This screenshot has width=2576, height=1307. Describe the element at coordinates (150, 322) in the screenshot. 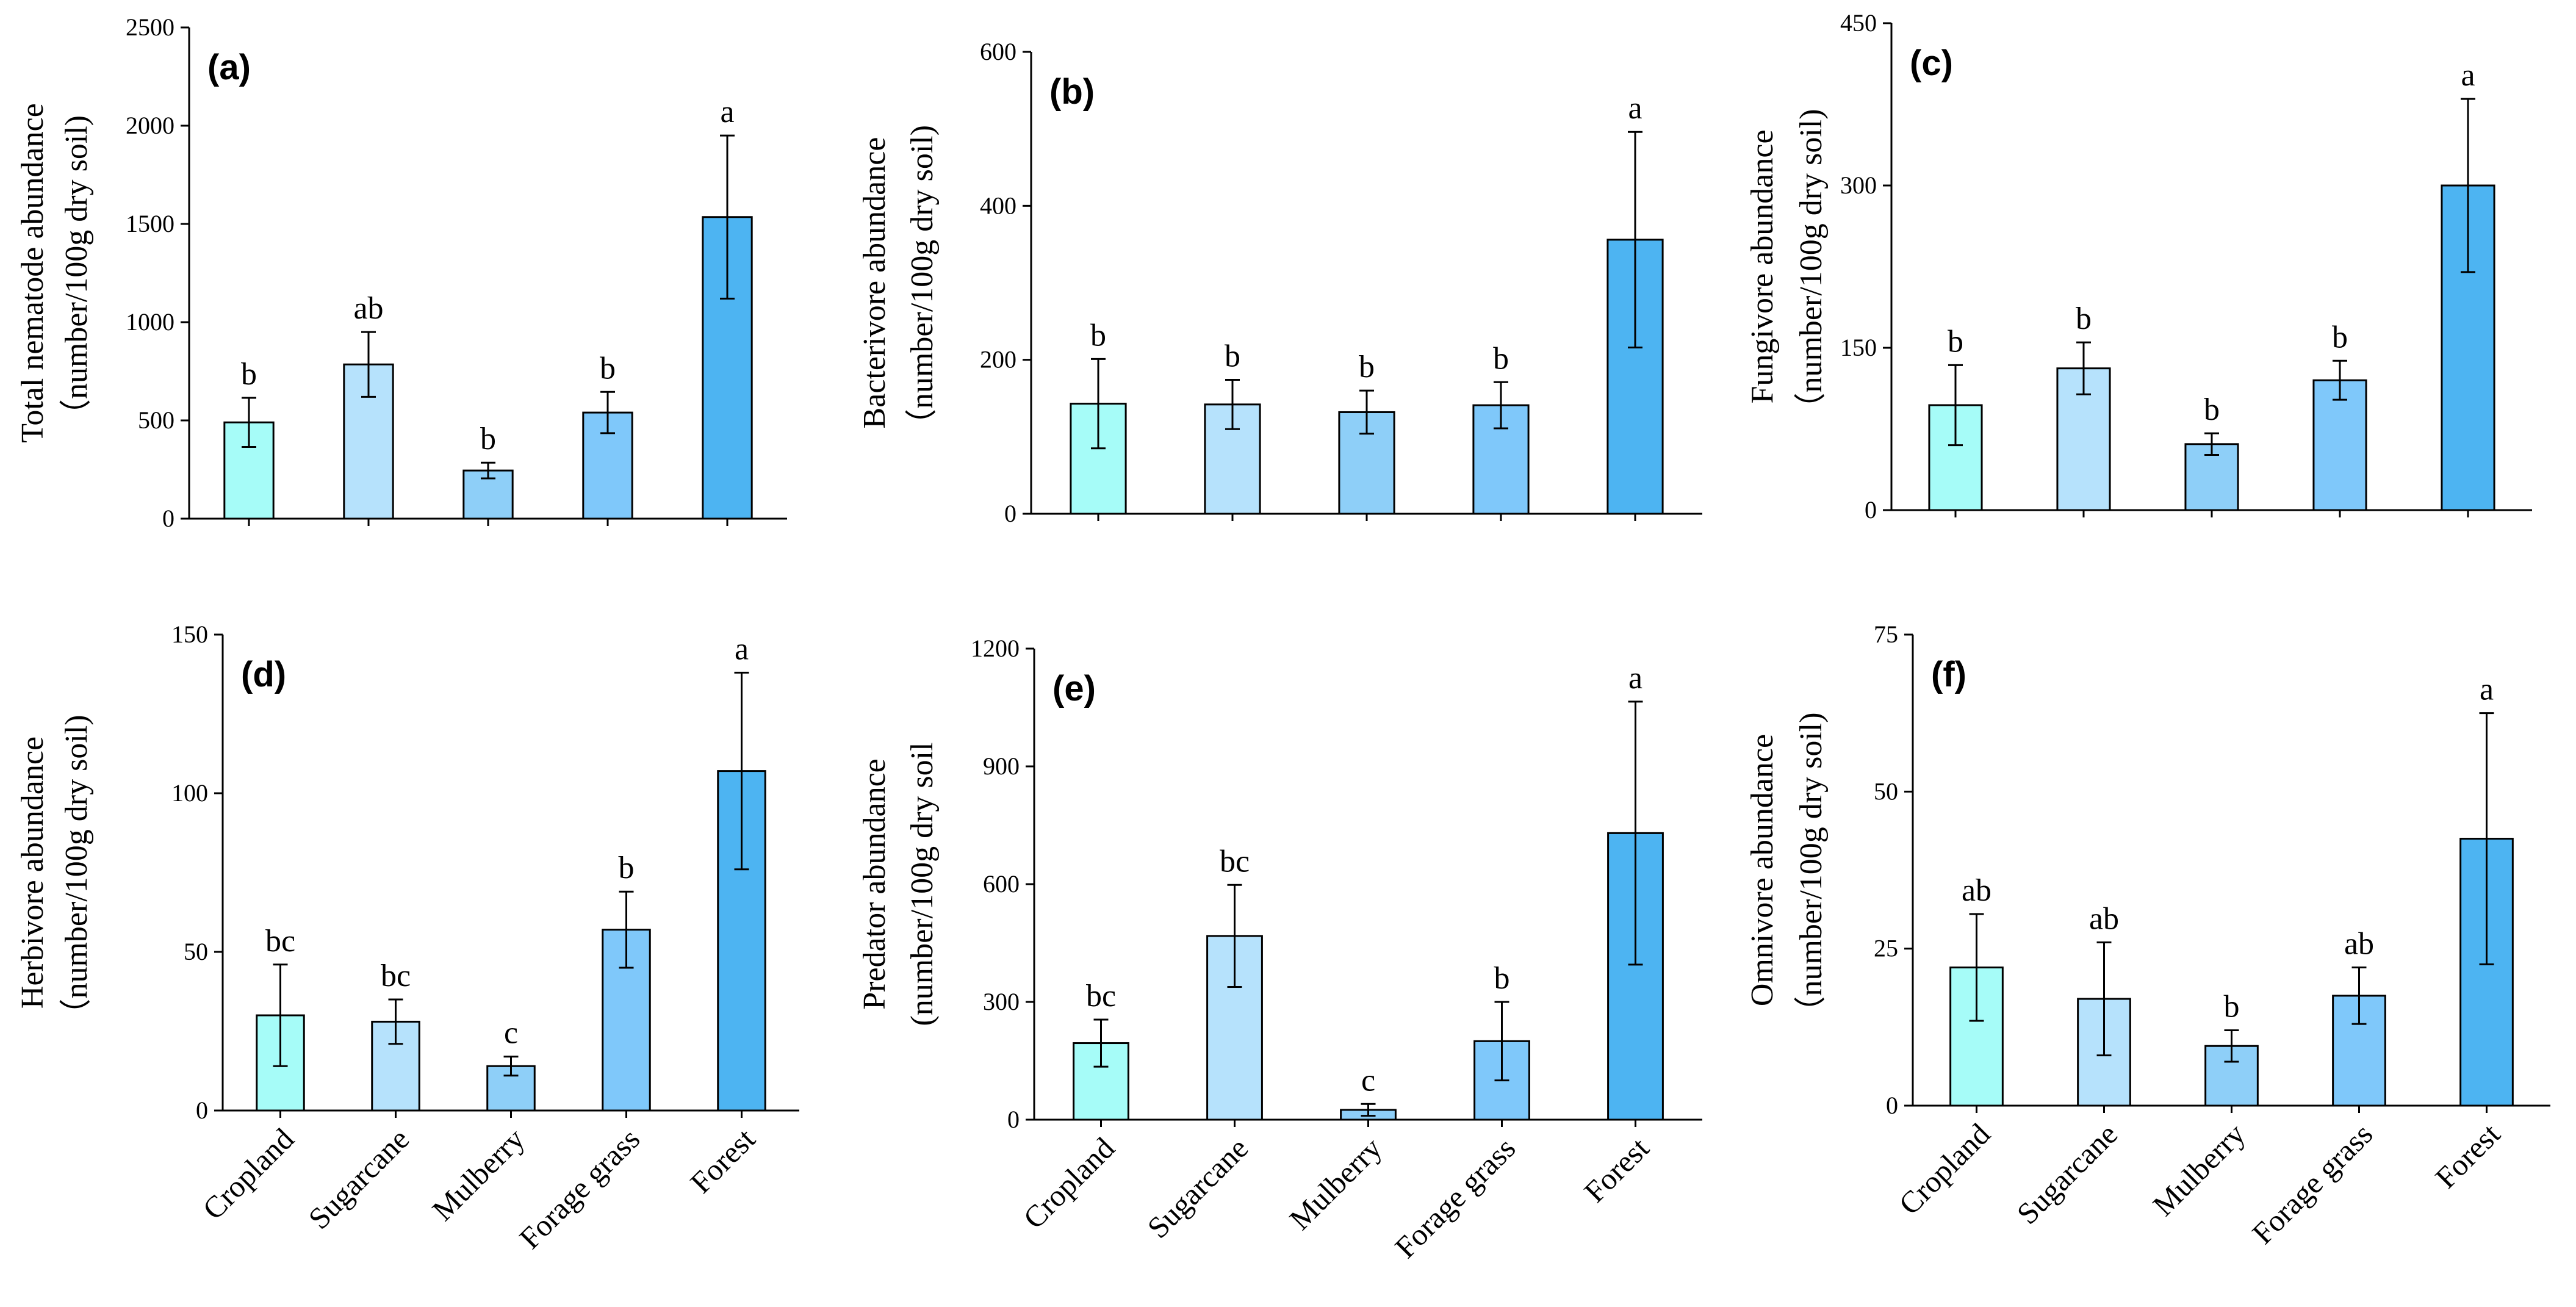

I see `y-tick-label: 1000` at that location.